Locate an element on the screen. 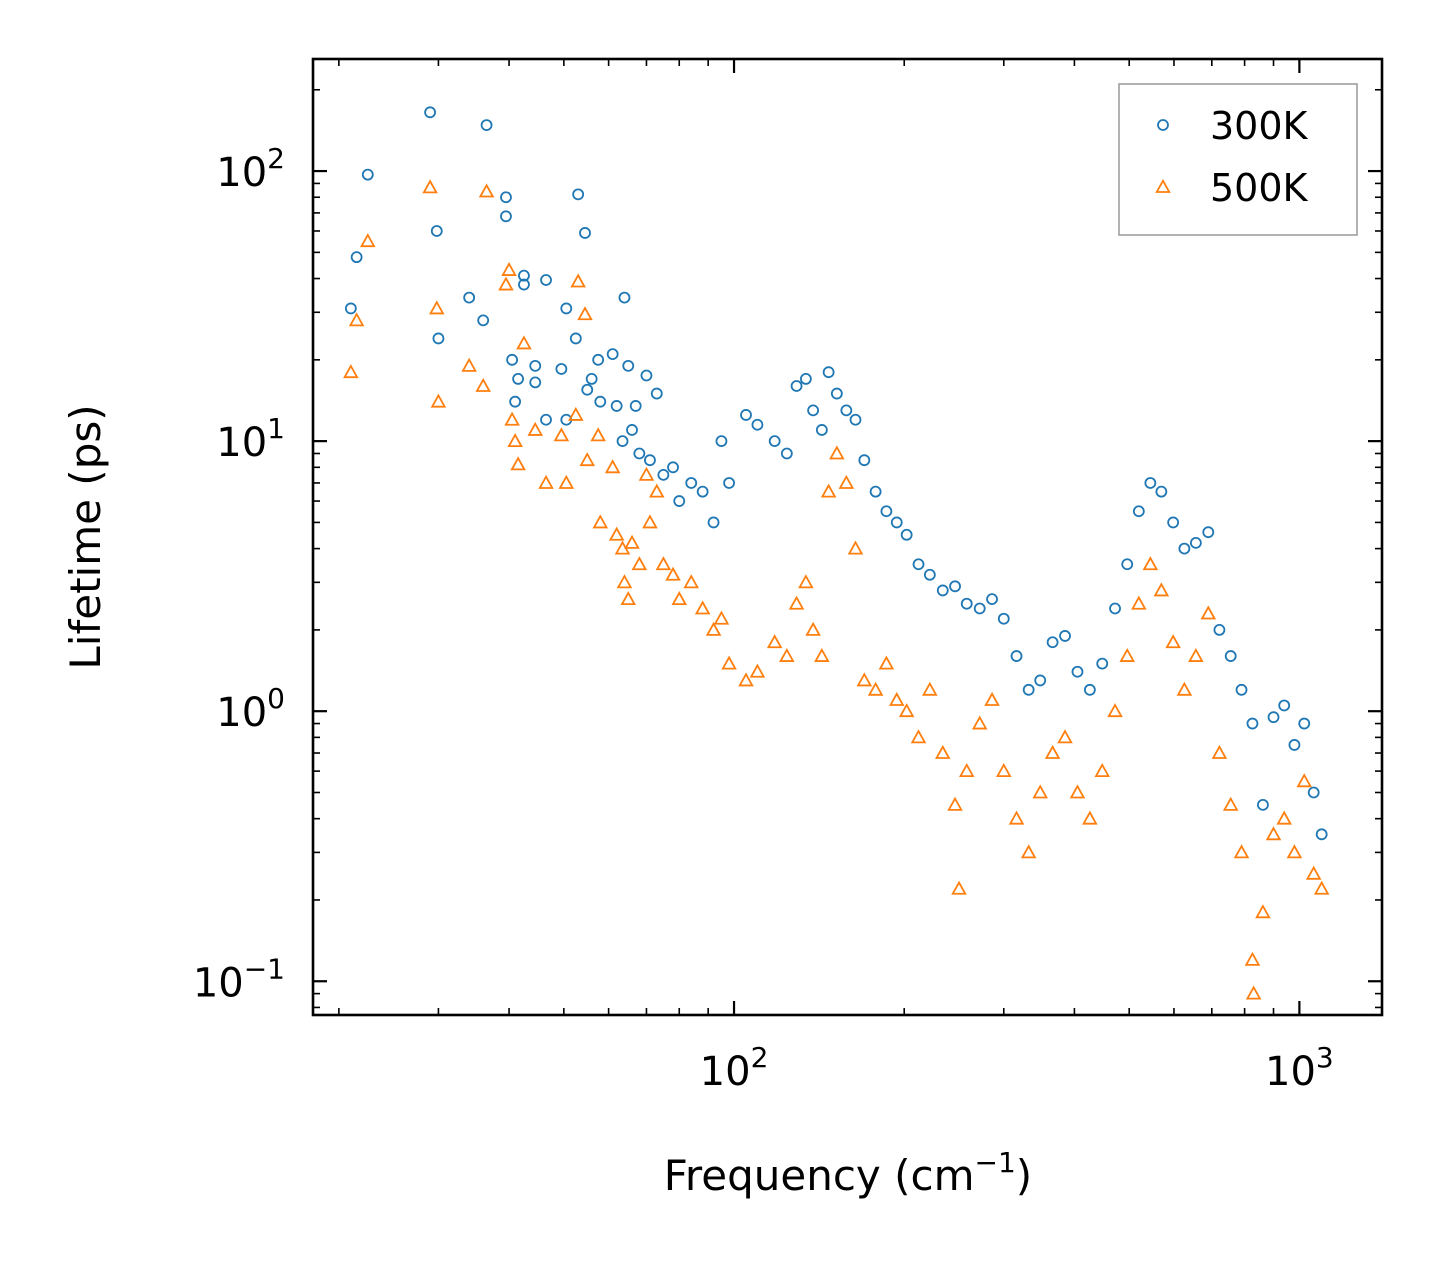 This screenshot has height=1265, width=1442. x-tick-label: 103 is located at coordinates (1299, 1068).